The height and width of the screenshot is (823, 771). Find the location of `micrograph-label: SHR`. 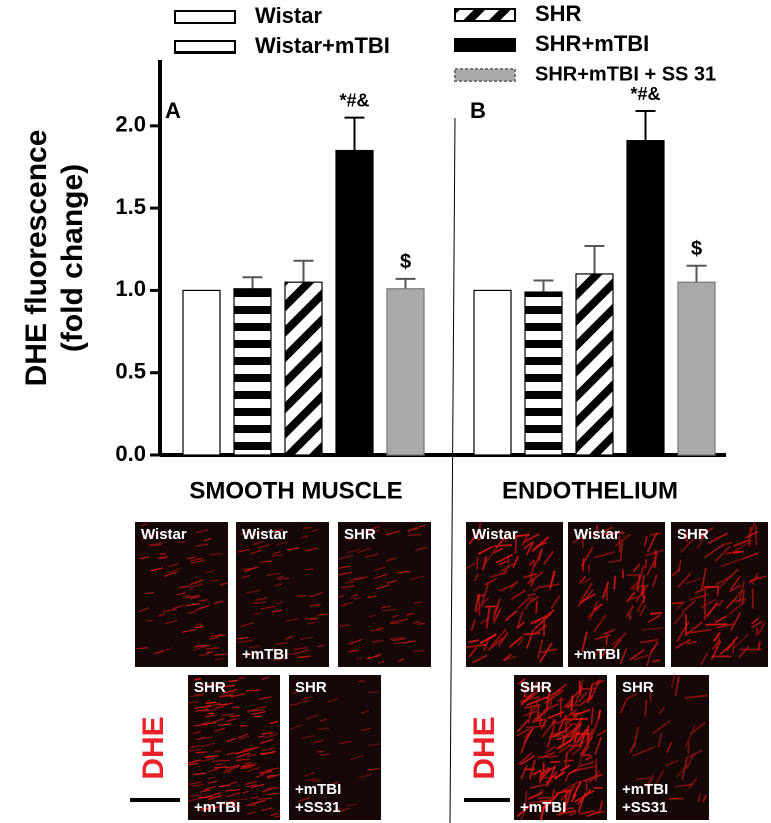

micrograph-label: SHR is located at coordinates (311, 687).